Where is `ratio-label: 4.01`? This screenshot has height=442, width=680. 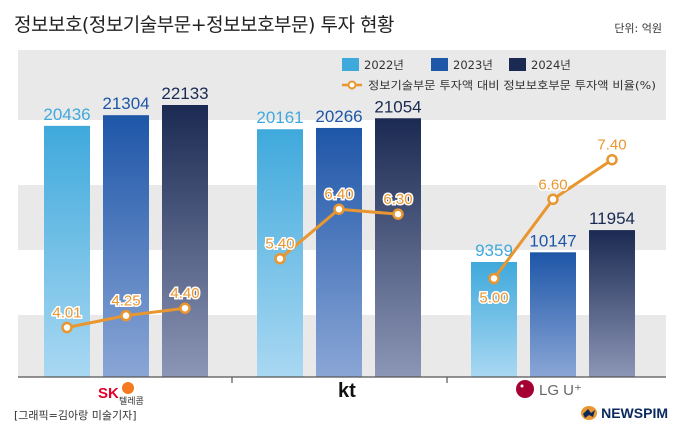
ratio-label: 4.01 is located at coordinates (66, 313).